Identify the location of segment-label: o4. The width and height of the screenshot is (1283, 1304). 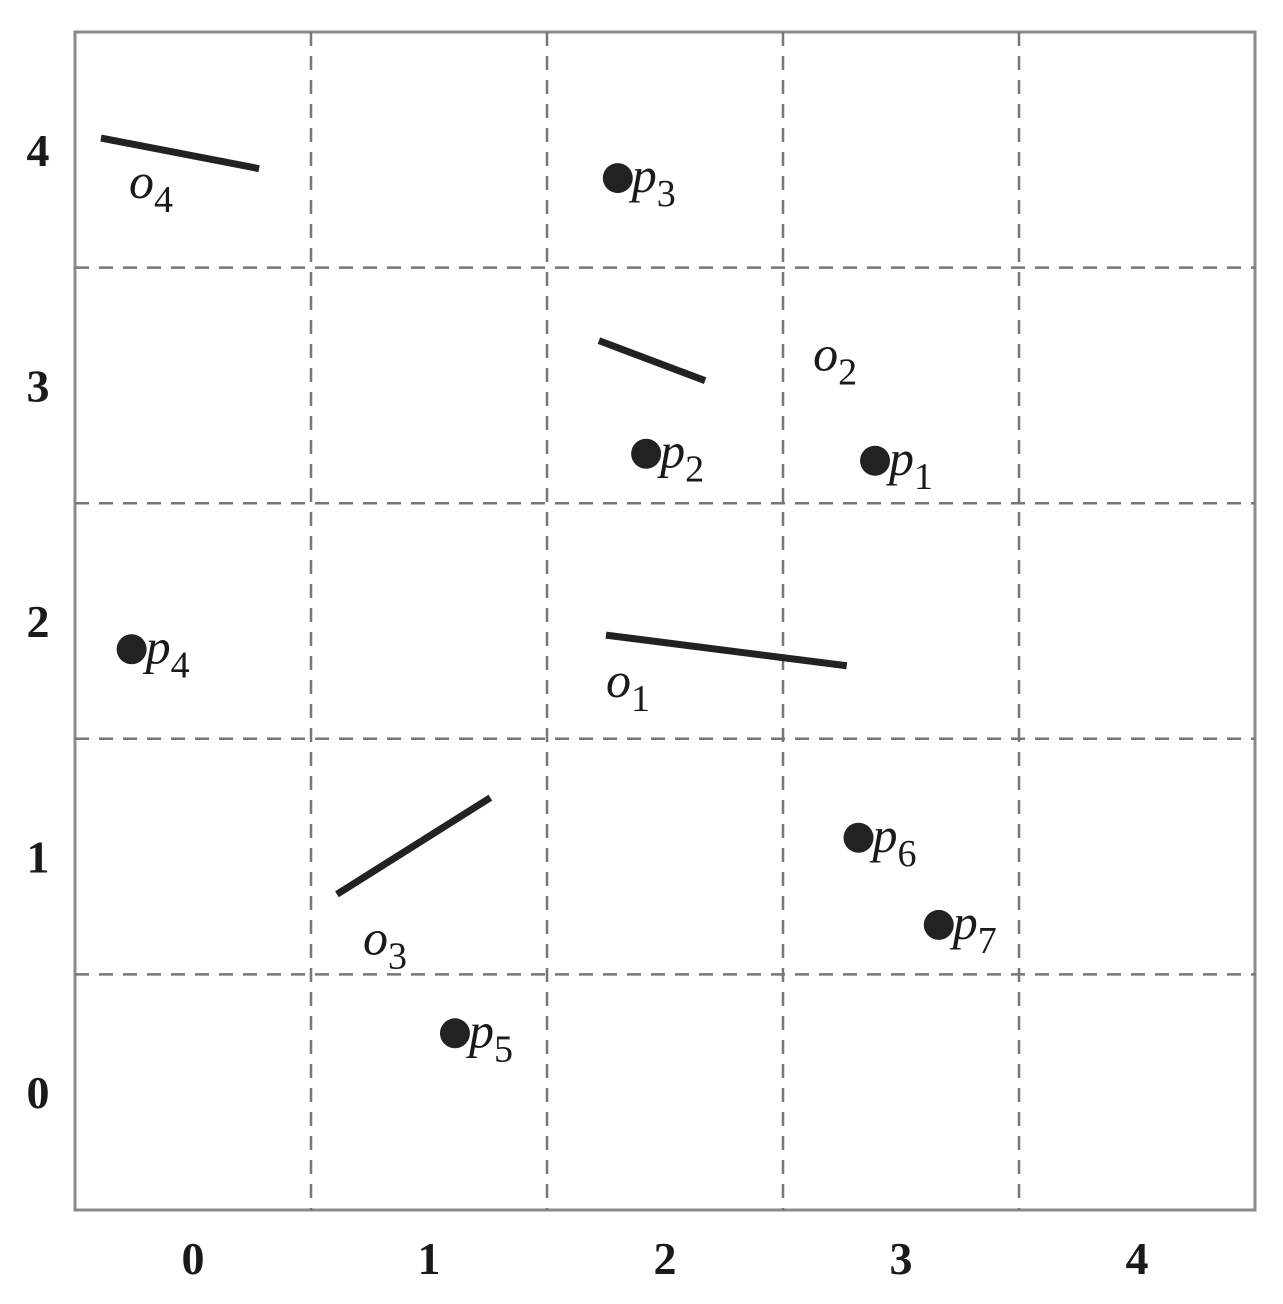
(151, 187).